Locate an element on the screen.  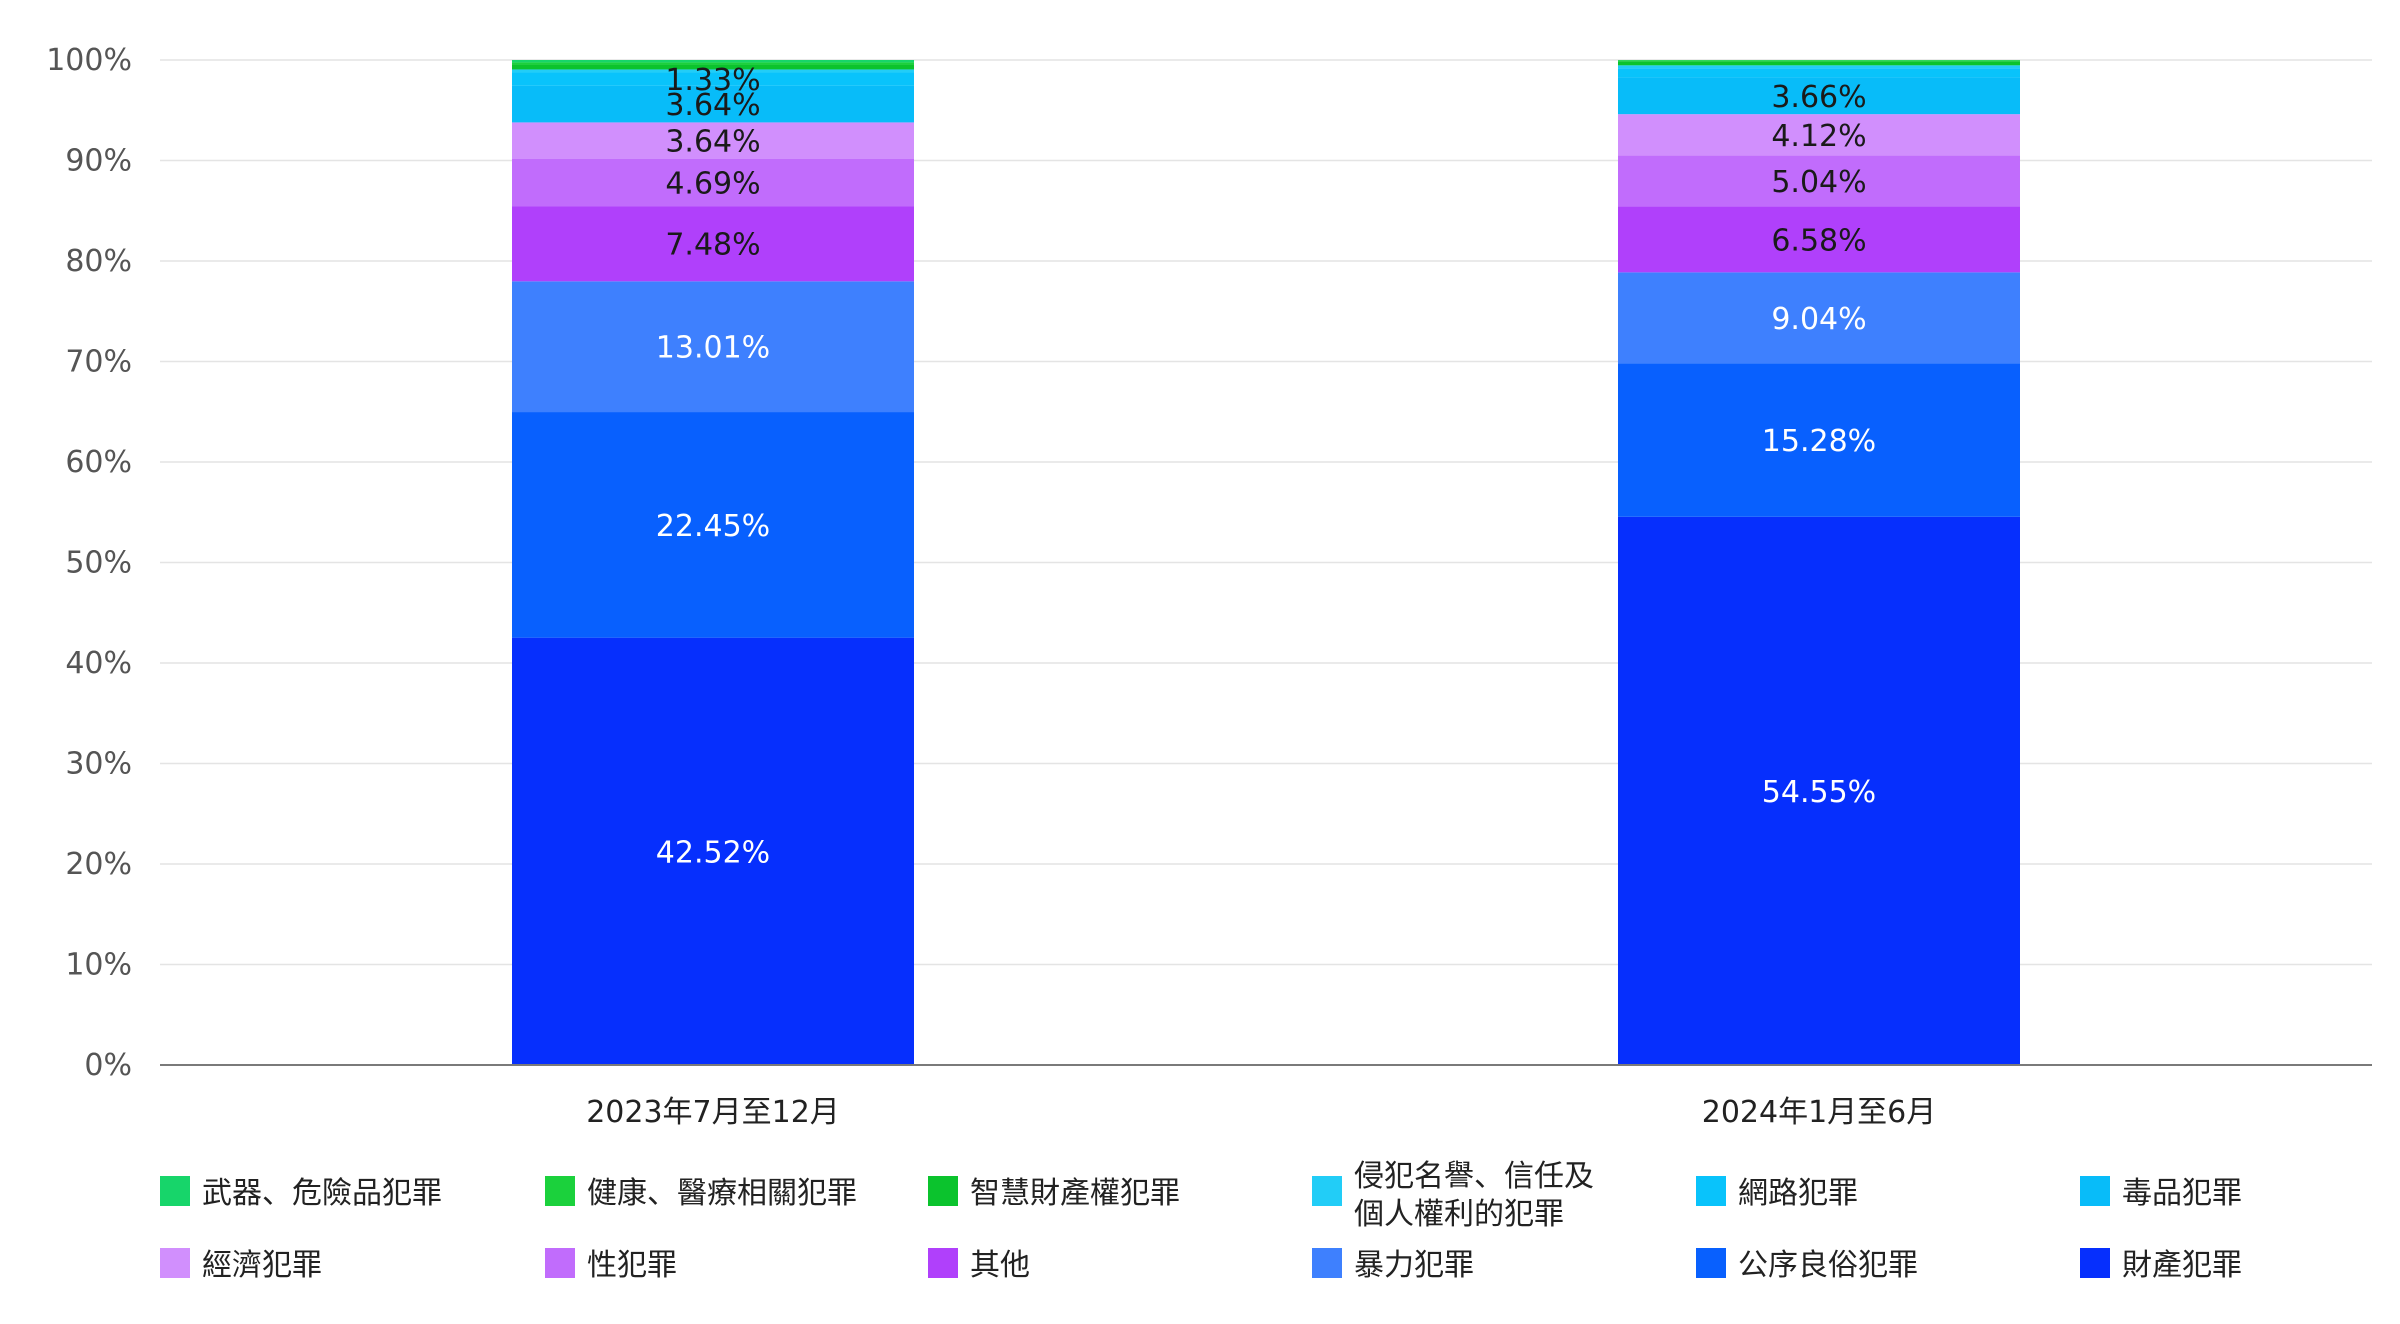
legend-label: 經濟犯罪 is located at coordinates (262, 1265).